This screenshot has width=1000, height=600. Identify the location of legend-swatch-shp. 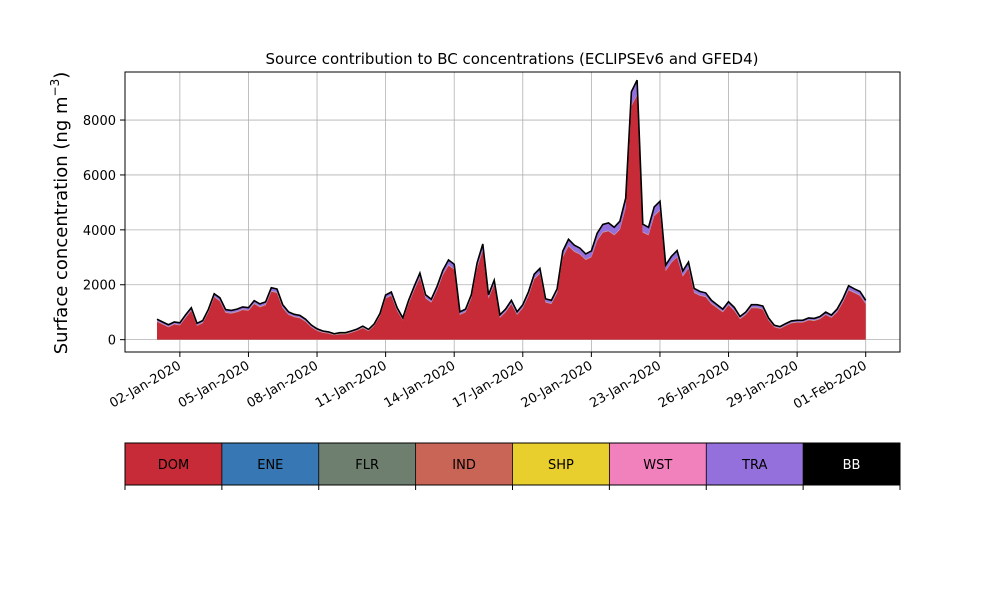
(561, 464).